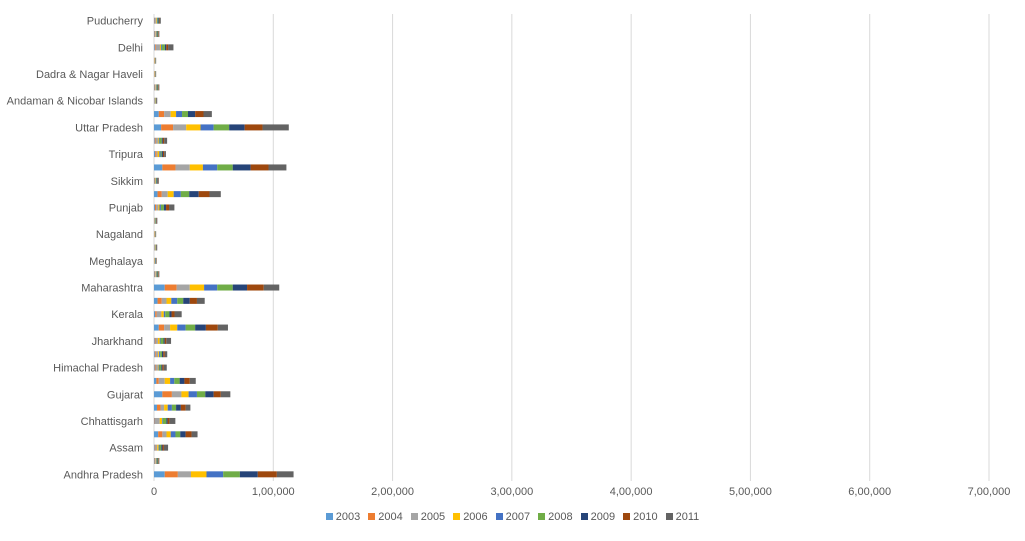 The height and width of the screenshot is (541, 1025). What do you see at coordinates (518, 517) in the screenshot?
I see `legend-label: 2007` at bounding box center [518, 517].